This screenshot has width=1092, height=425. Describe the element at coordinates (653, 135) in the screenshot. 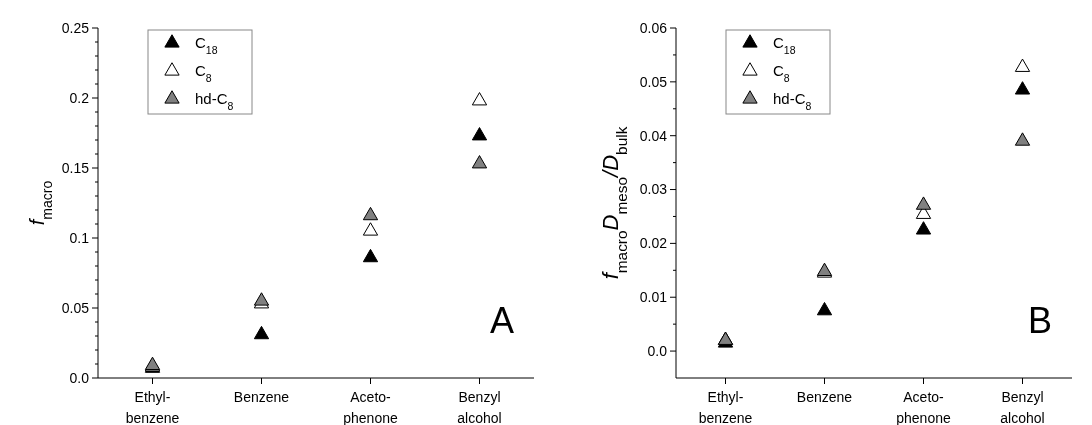

I see `y-tick-label: 0.04` at that location.